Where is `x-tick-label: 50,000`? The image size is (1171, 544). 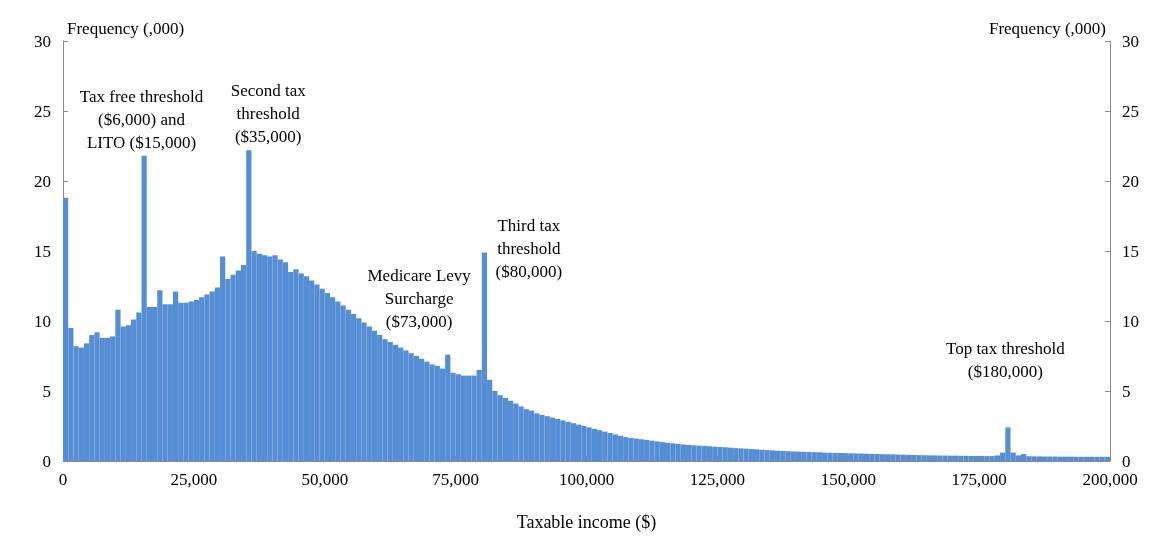 x-tick-label: 50,000 is located at coordinates (325, 479).